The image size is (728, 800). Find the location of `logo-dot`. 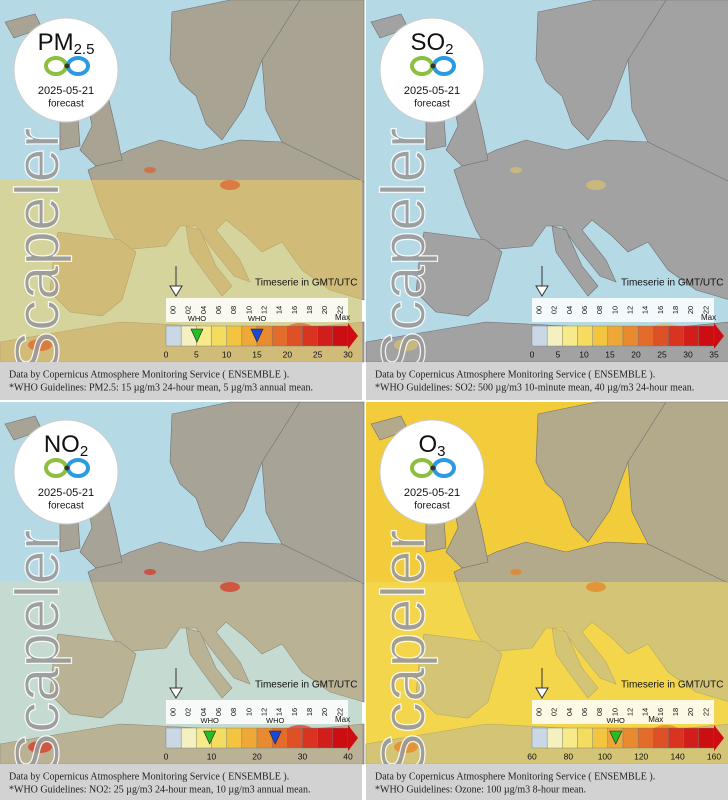

logo-dot is located at coordinates (433, 66).